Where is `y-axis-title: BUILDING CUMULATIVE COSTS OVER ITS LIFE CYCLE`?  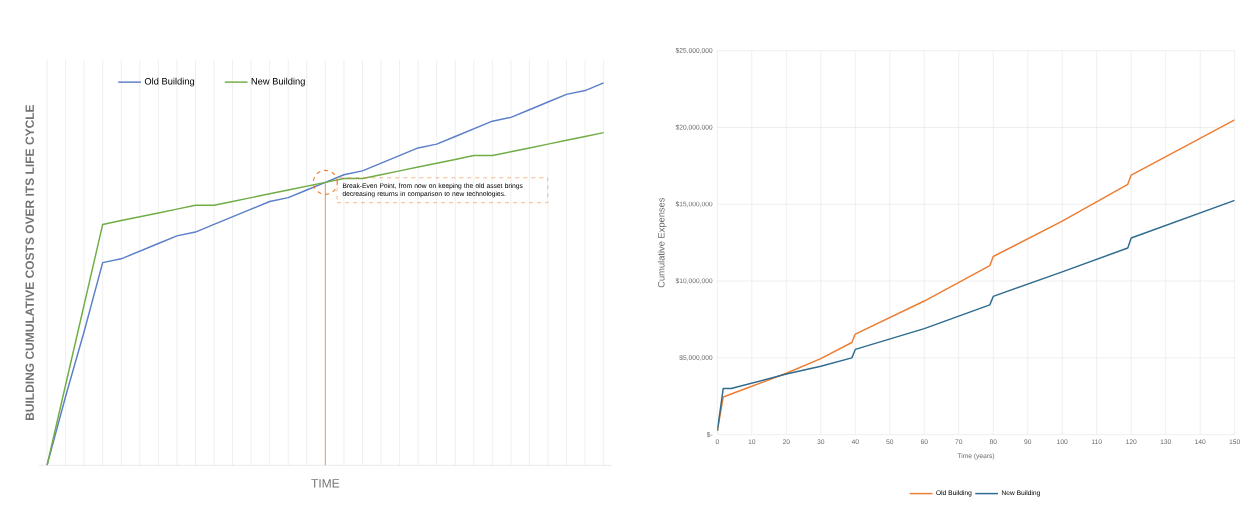
y-axis-title: BUILDING CUMULATIVE COSTS OVER ITS LIFE CYCLE is located at coordinates (29, 262).